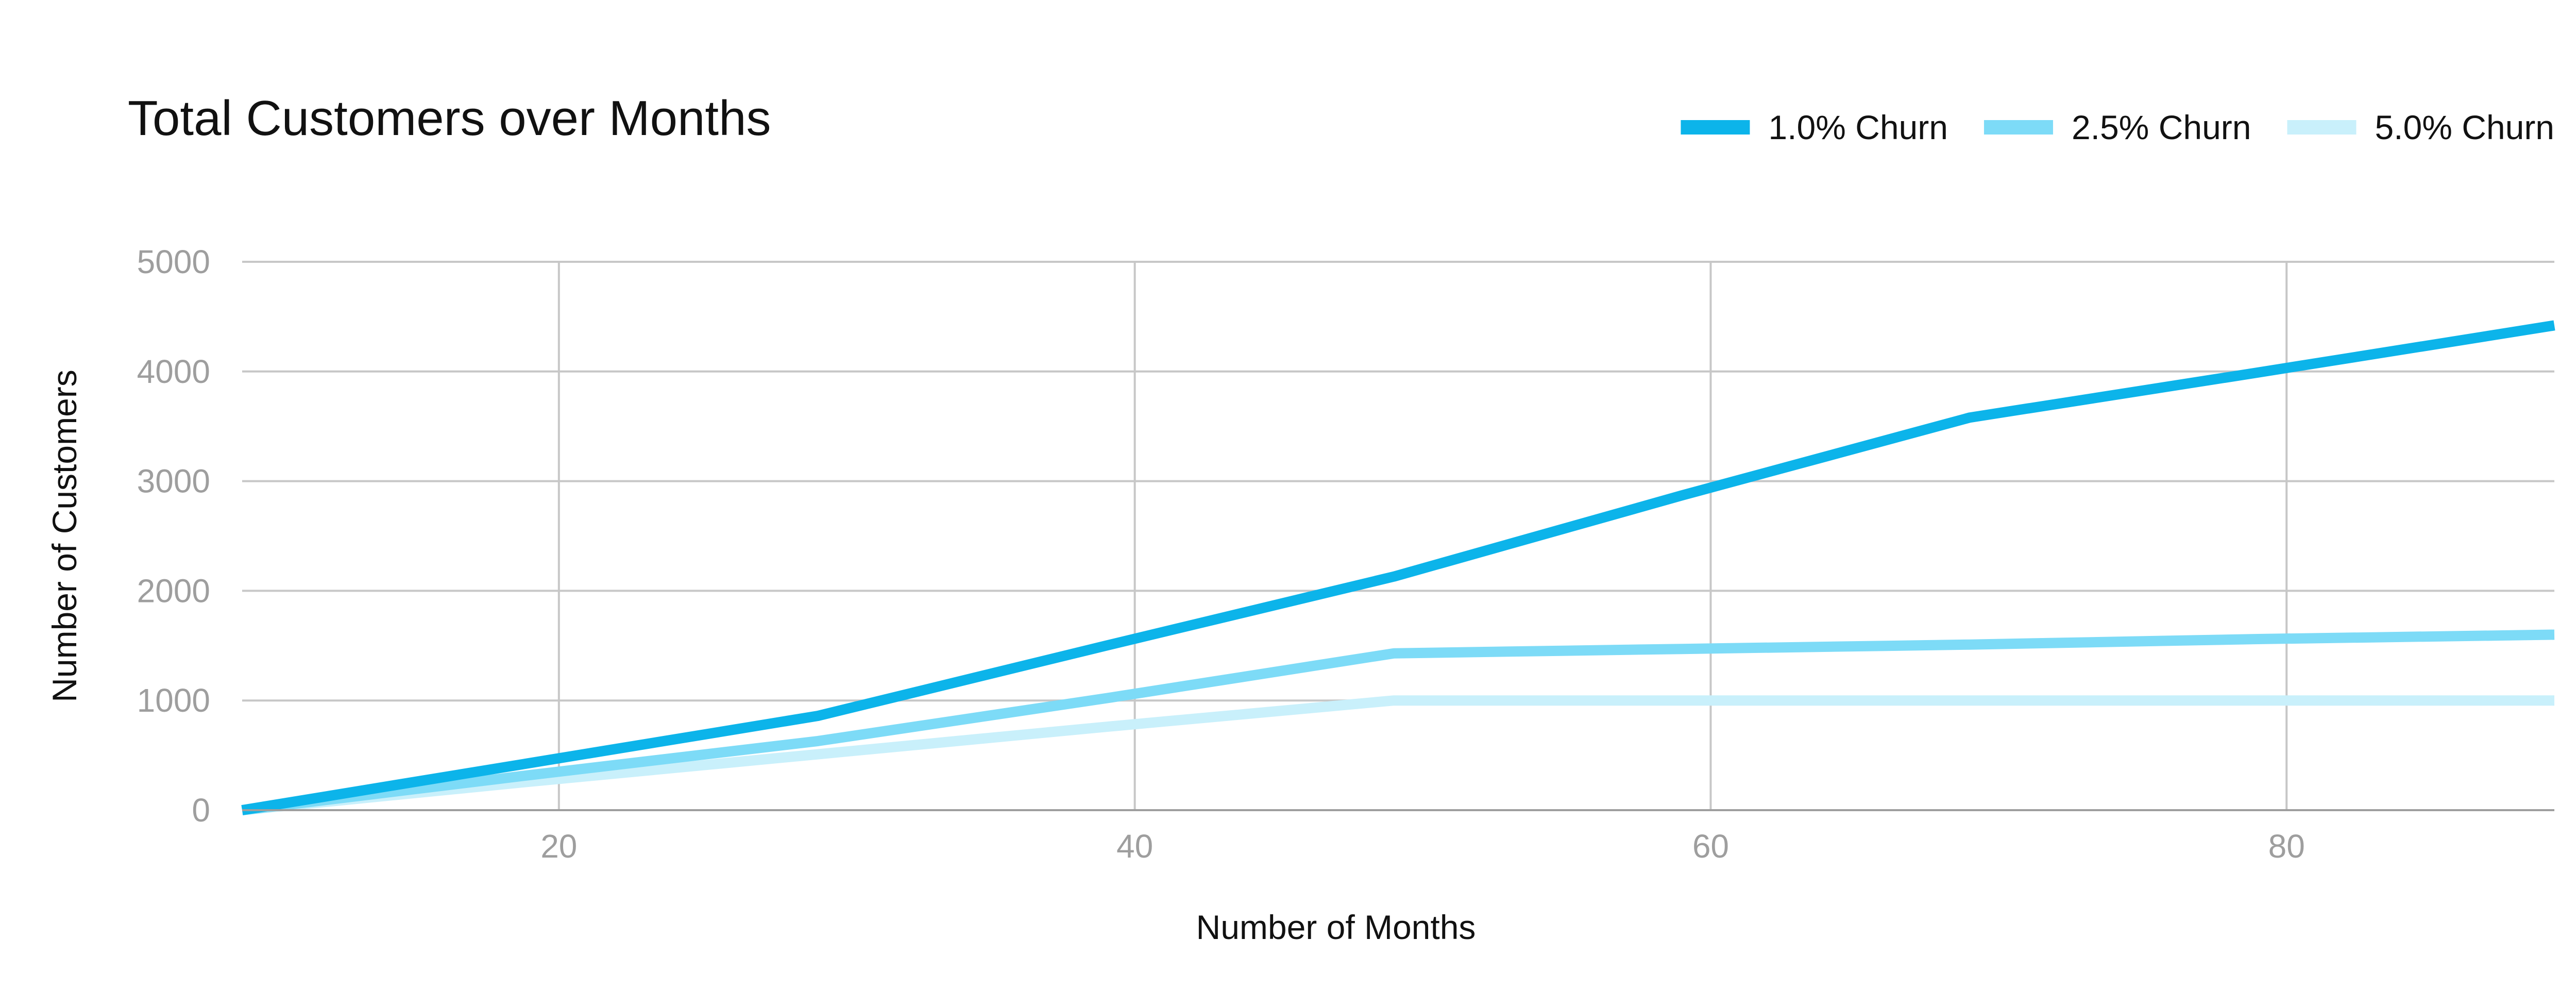  Describe the element at coordinates (173, 590) in the screenshot. I see `y-tick-label: 2000` at that location.